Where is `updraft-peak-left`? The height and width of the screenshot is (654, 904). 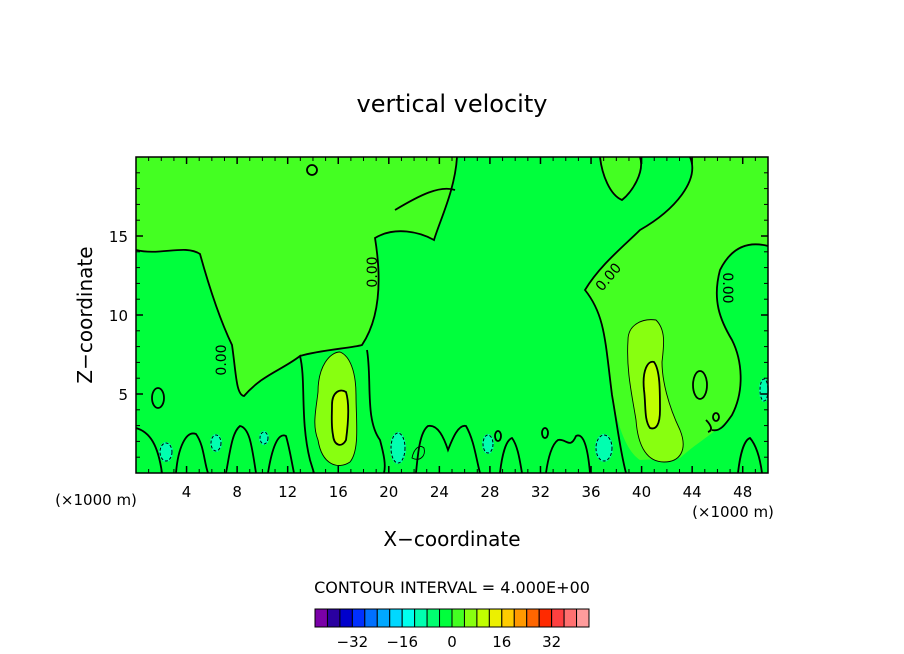
updraft-peak-left is located at coordinates (340, 417).